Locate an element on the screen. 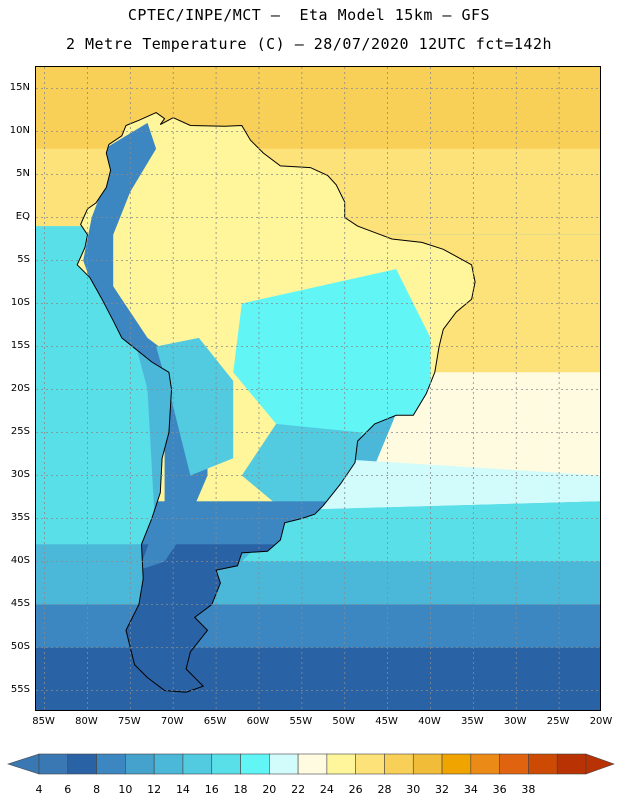  land-andes is located at coordinates (145, 346).